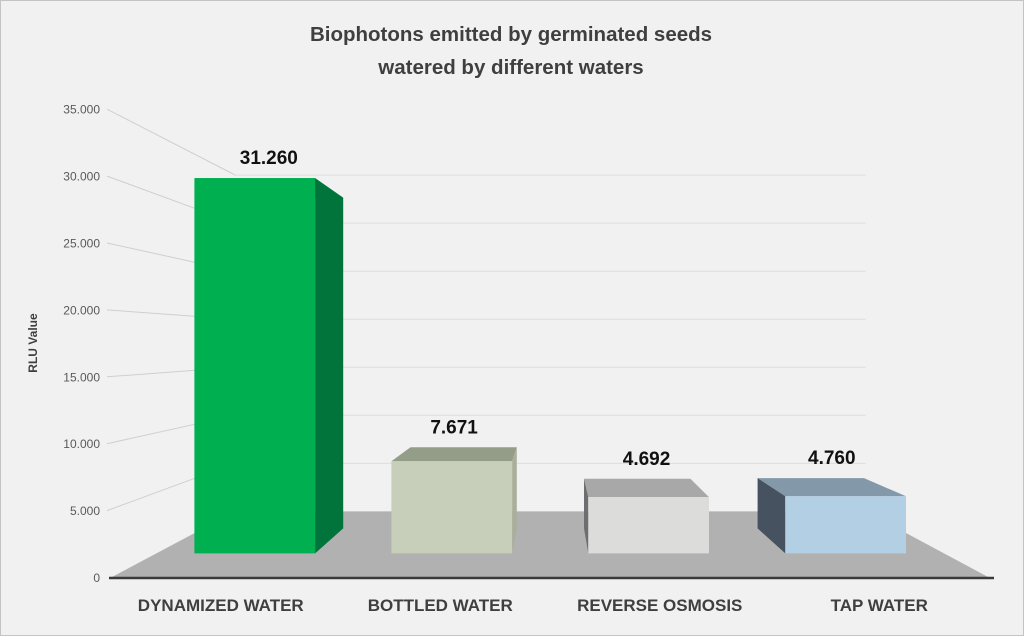  What do you see at coordinates (33, 343) in the screenshot?
I see `y-axis-title: RLU Value` at bounding box center [33, 343].